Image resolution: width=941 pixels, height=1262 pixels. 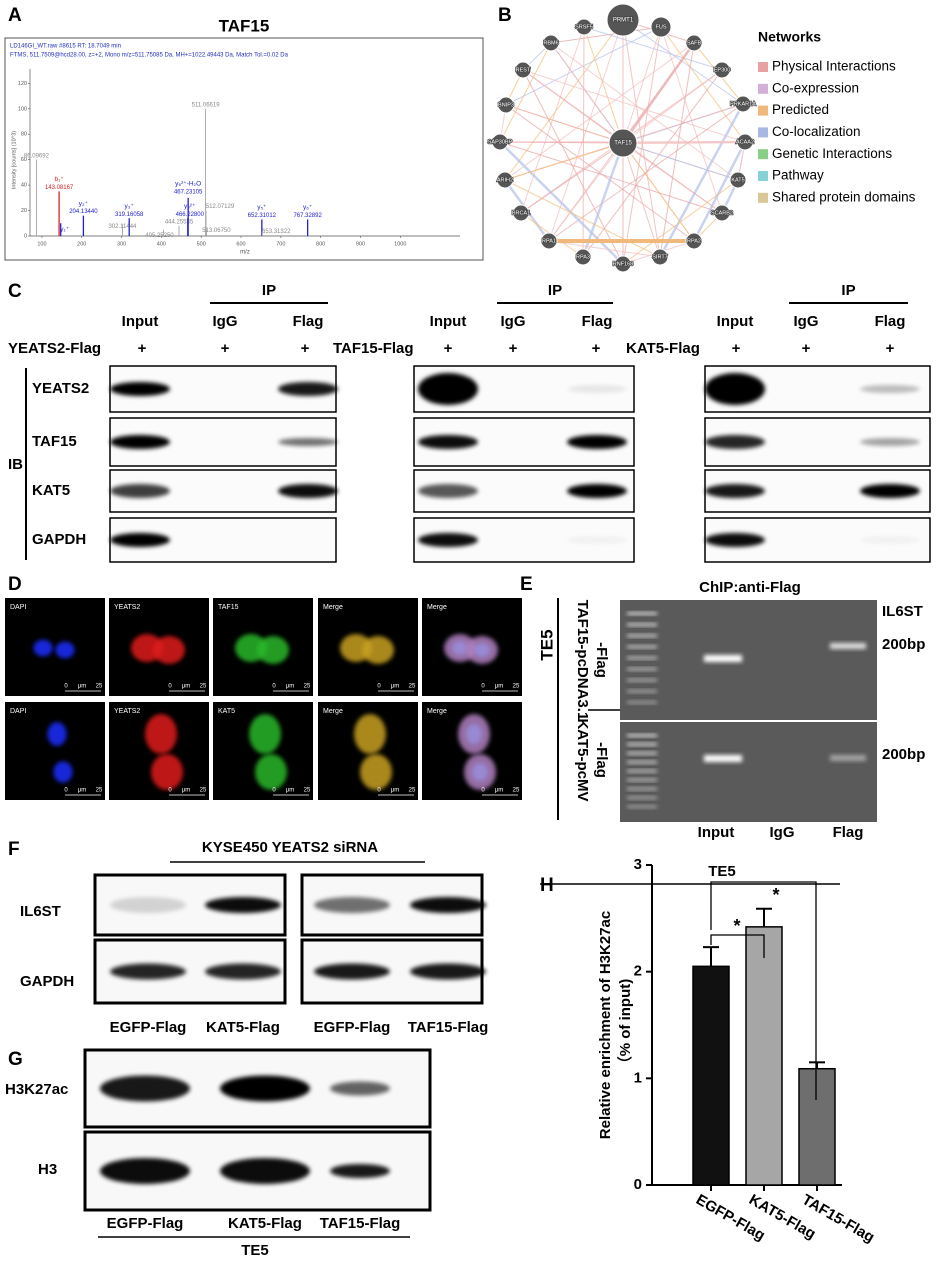 What do you see at coordinates (47, 1169) in the screenshot?
I see `protein-label: H3` at bounding box center [47, 1169].